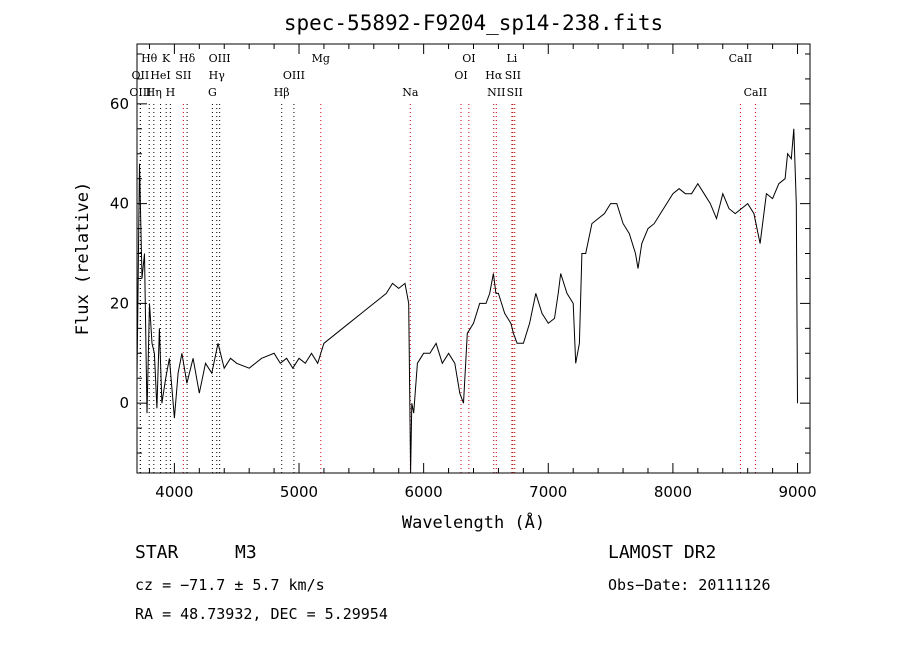 The image size is (900, 650). What do you see at coordinates (424, 492) in the screenshot?
I see `x-tick-label: 6000` at bounding box center [424, 492].